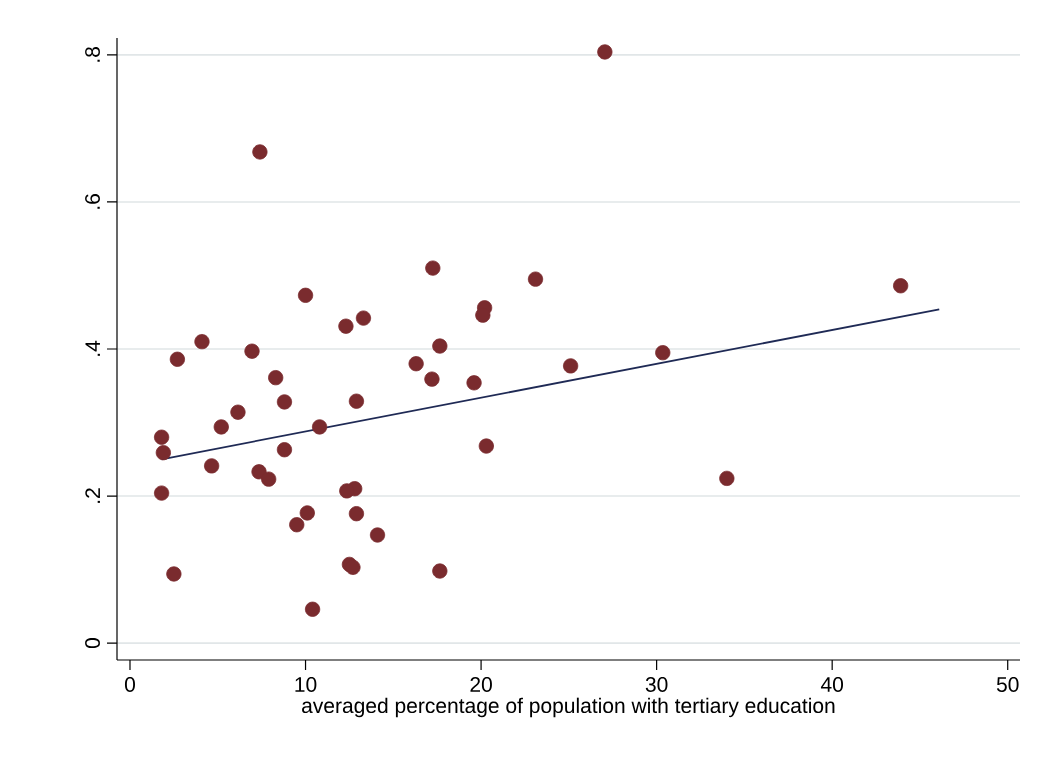 The height and width of the screenshot is (760, 1049). What do you see at coordinates (568, 707) in the screenshot?
I see `x-axis-title: averaged percentage of population with tertiary education` at bounding box center [568, 707].